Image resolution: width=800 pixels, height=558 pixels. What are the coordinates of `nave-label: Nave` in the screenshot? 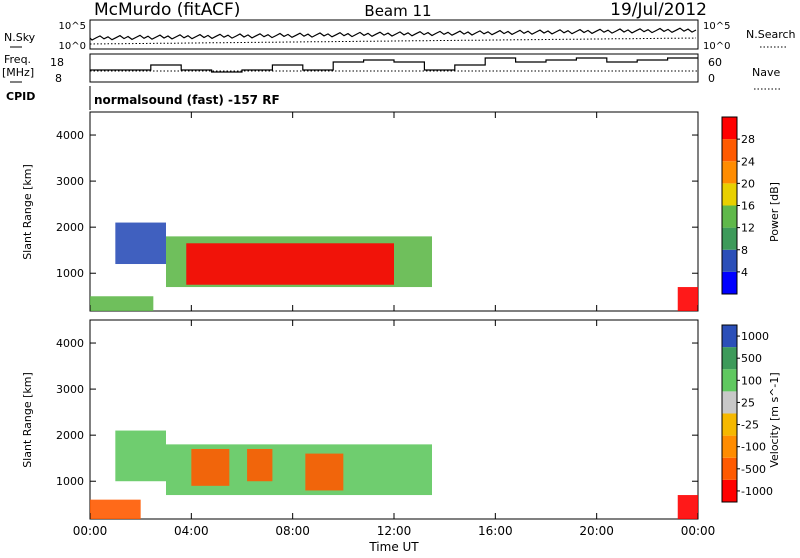 It's located at (766, 72).